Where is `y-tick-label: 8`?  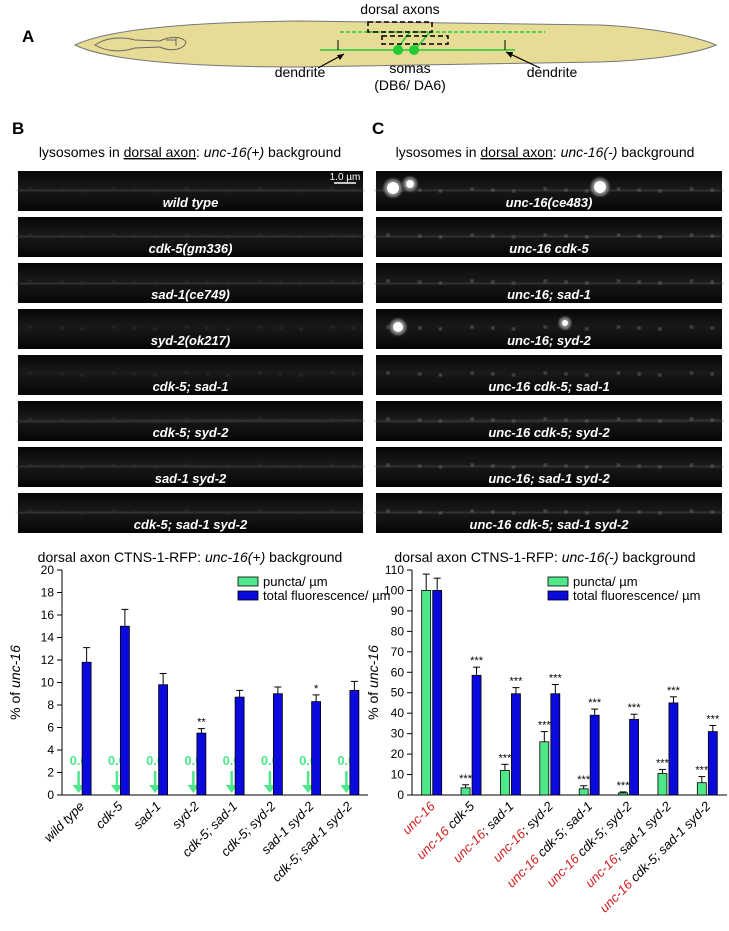 y-tick-label: 8 is located at coordinates (50, 705).